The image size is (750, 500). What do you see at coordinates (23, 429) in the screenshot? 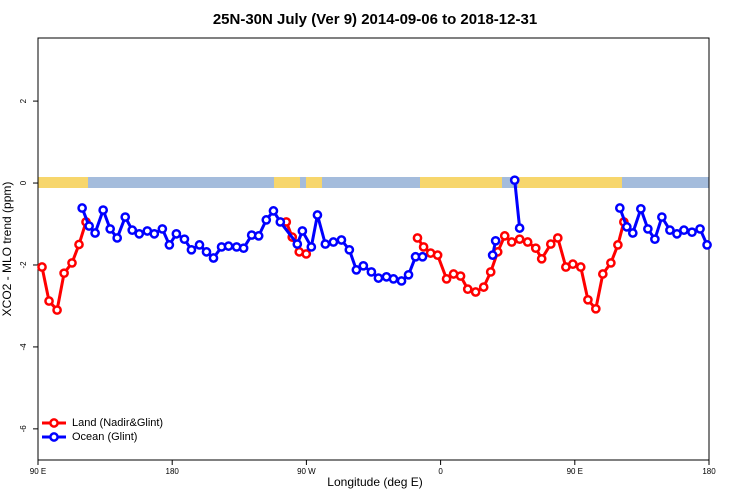
I see `y-tick-label: -6` at bounding box center [23, 429].